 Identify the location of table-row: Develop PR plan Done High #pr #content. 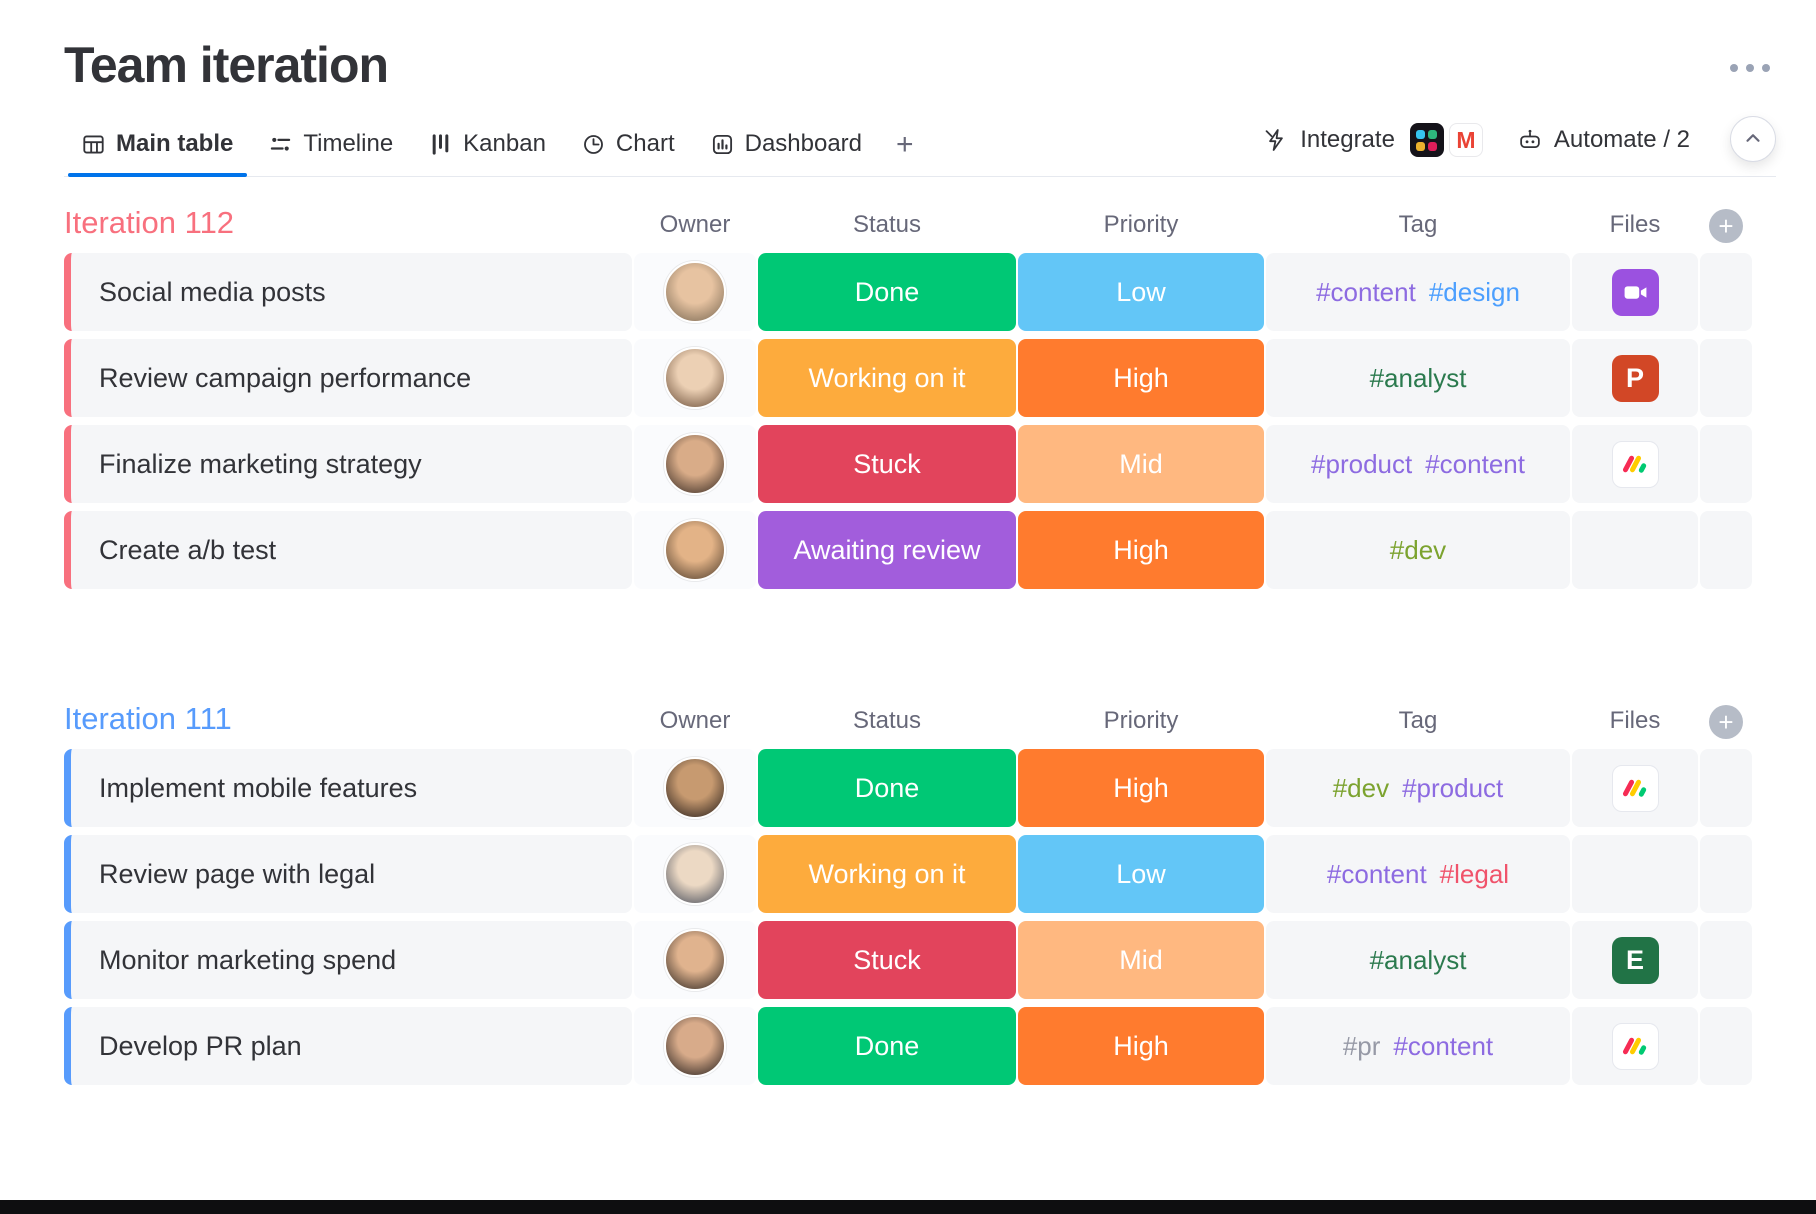
(920, 1046).